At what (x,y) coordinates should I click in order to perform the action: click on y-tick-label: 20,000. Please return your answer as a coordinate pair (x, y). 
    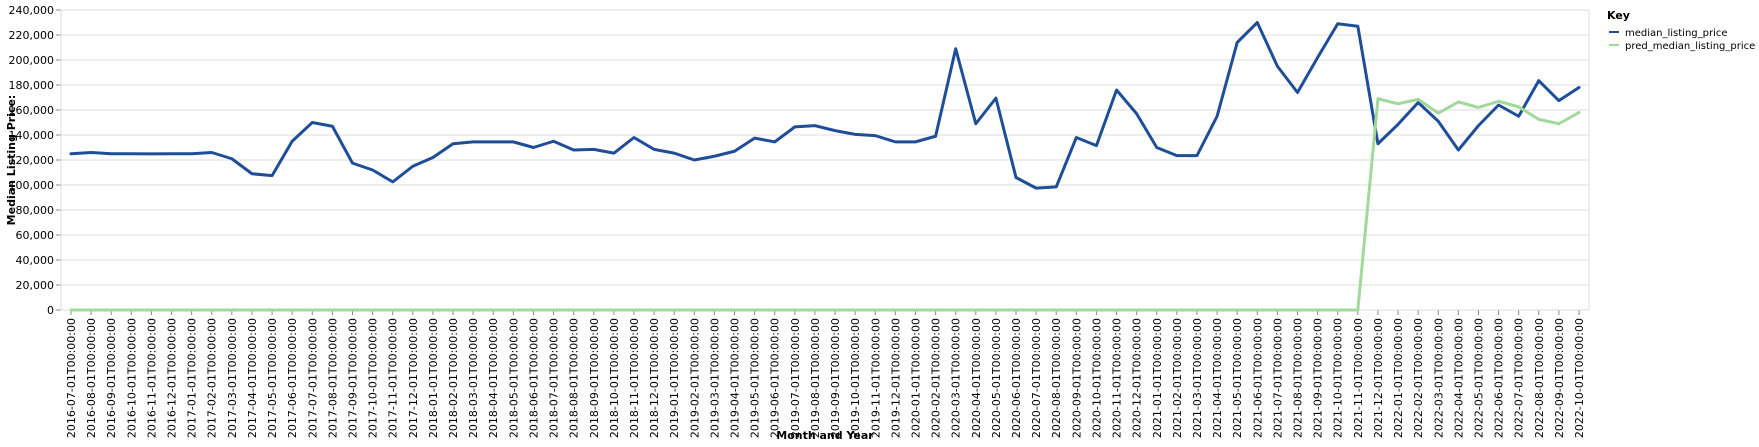
    Looking at the image, I should click on (35, 285).